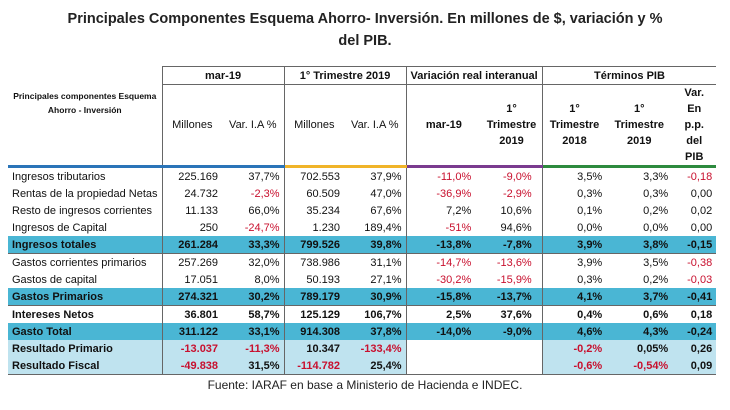 This screenshot has height=410, width=730. What do you see at coordinates (253, 126) in the screenshot?
I see `header-var-mar: Var. I.A %` at bounding box center [253, 126].